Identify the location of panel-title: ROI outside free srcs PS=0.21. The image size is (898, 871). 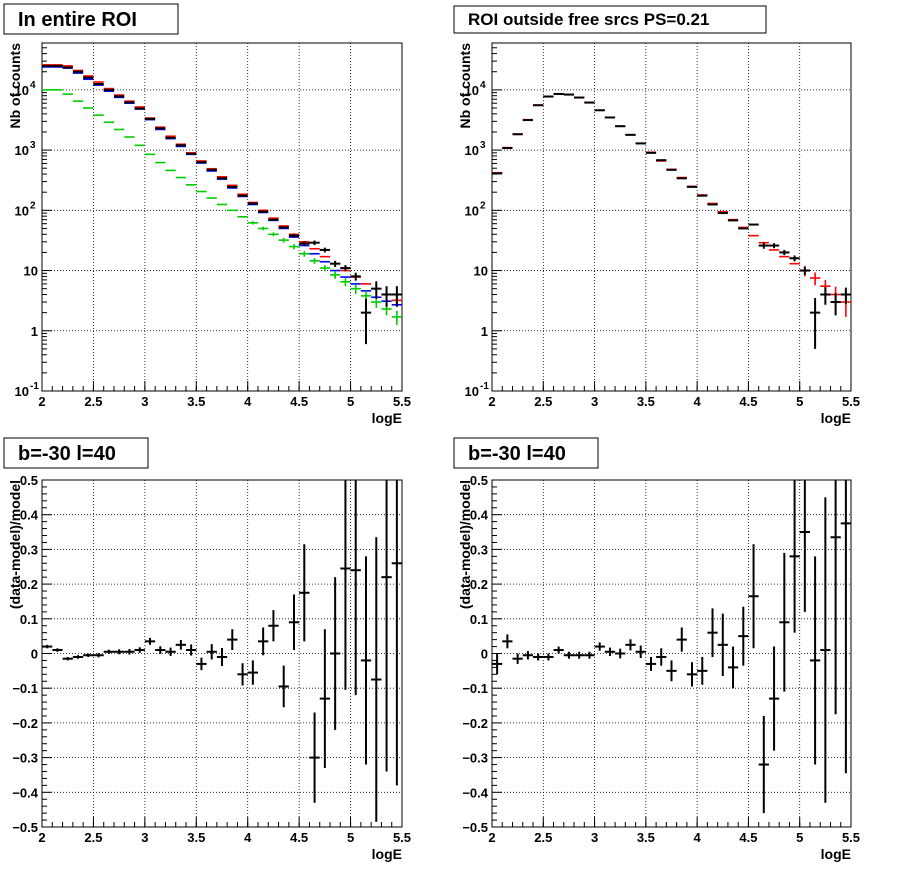
(588, 19).